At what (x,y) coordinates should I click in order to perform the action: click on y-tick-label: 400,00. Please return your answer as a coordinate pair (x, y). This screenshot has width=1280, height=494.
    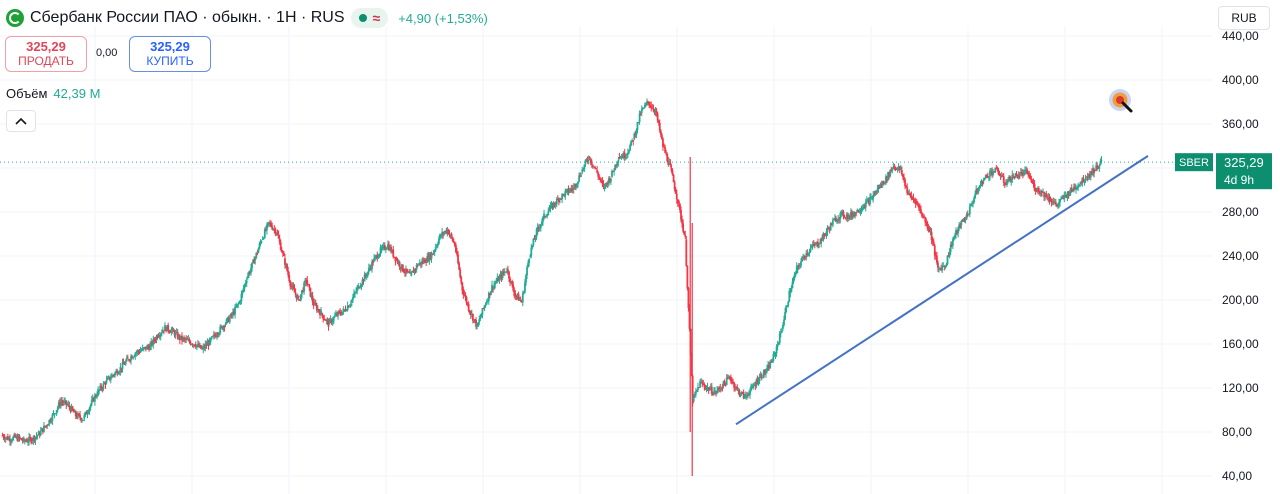
    Looking at the image, I should click on (1240, 80).